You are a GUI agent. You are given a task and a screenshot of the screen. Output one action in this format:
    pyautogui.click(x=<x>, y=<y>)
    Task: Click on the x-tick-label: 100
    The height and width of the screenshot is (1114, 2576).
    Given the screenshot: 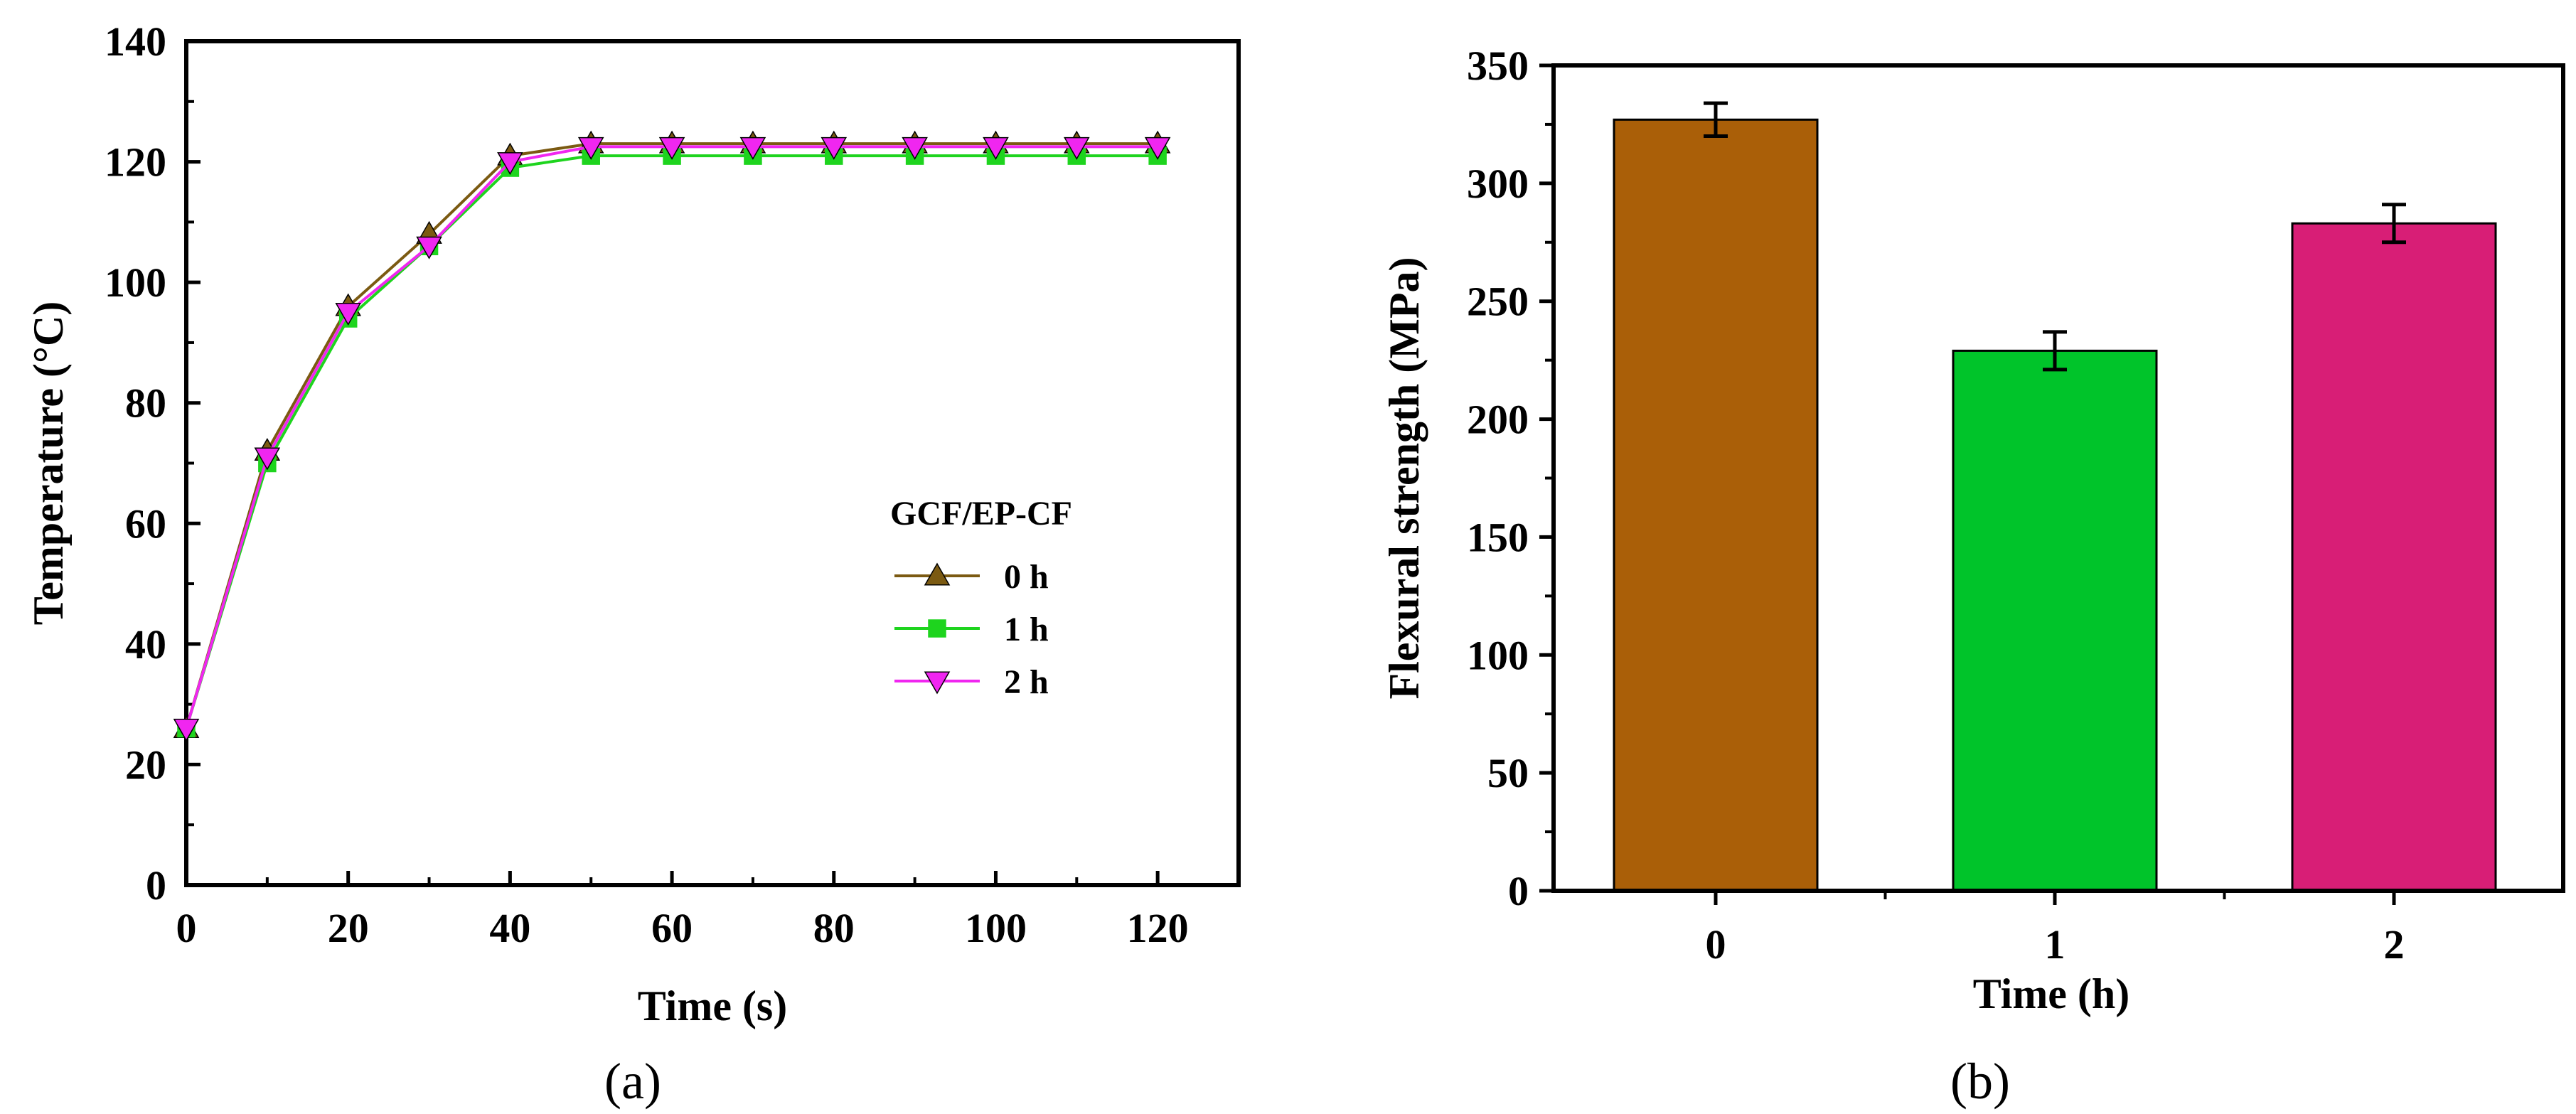 What is the action you would take?
    pyautogui.click(x=996, y=928)
    